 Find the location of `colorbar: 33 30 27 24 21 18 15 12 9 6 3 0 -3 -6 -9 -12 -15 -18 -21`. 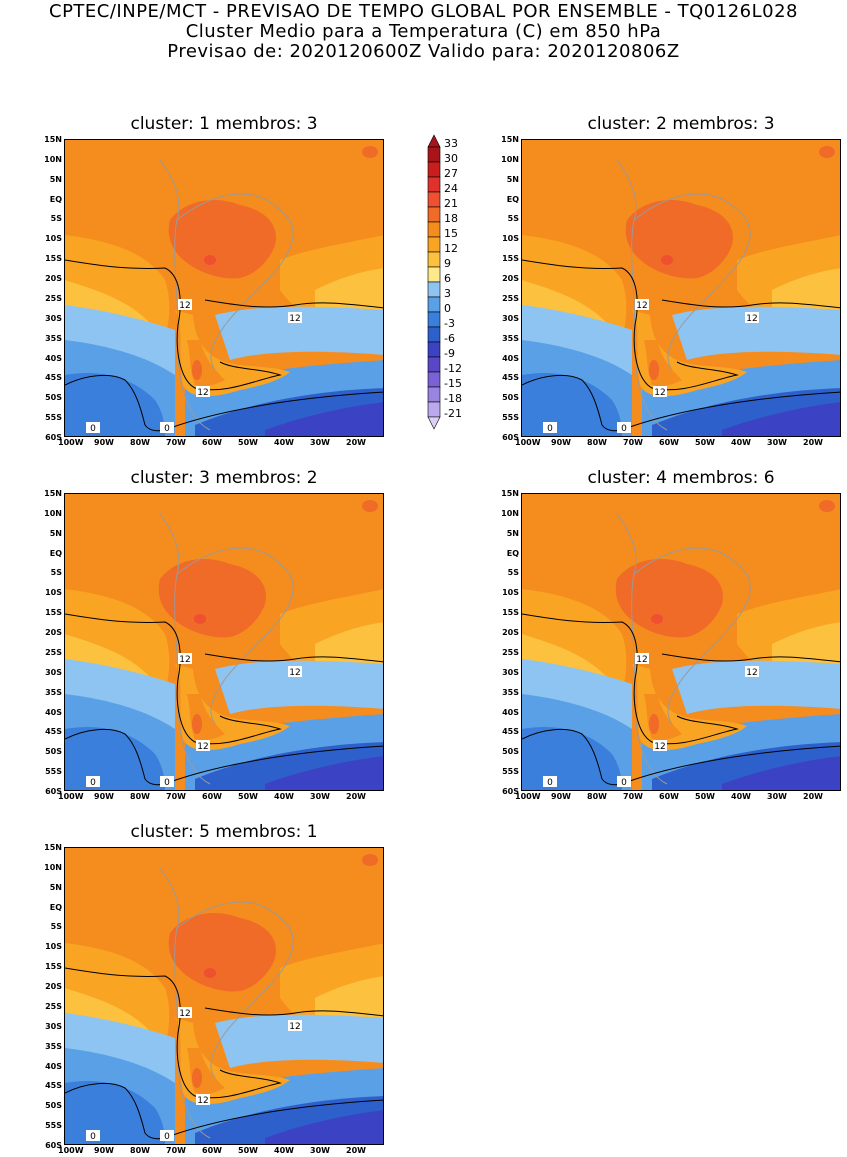

colorbar: 33 30 27 24 21 18 15 12 9 6 3 0 -3 -6 -9 -12 -15 -18 -21 is located at coordinates (454, 292).